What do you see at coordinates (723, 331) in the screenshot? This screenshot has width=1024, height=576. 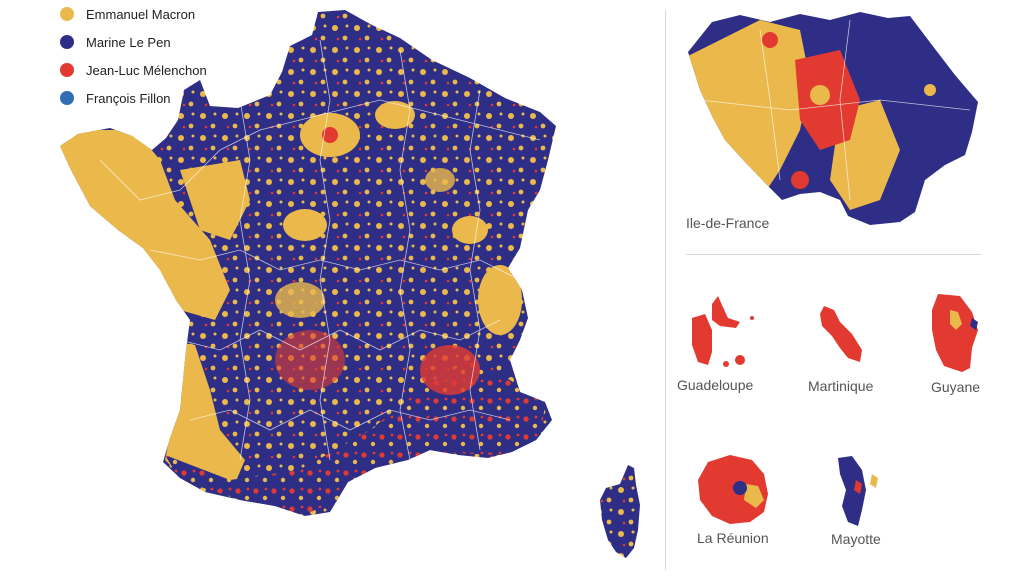 I see `guadeloupe-shape` at bounding box center [723, 331].